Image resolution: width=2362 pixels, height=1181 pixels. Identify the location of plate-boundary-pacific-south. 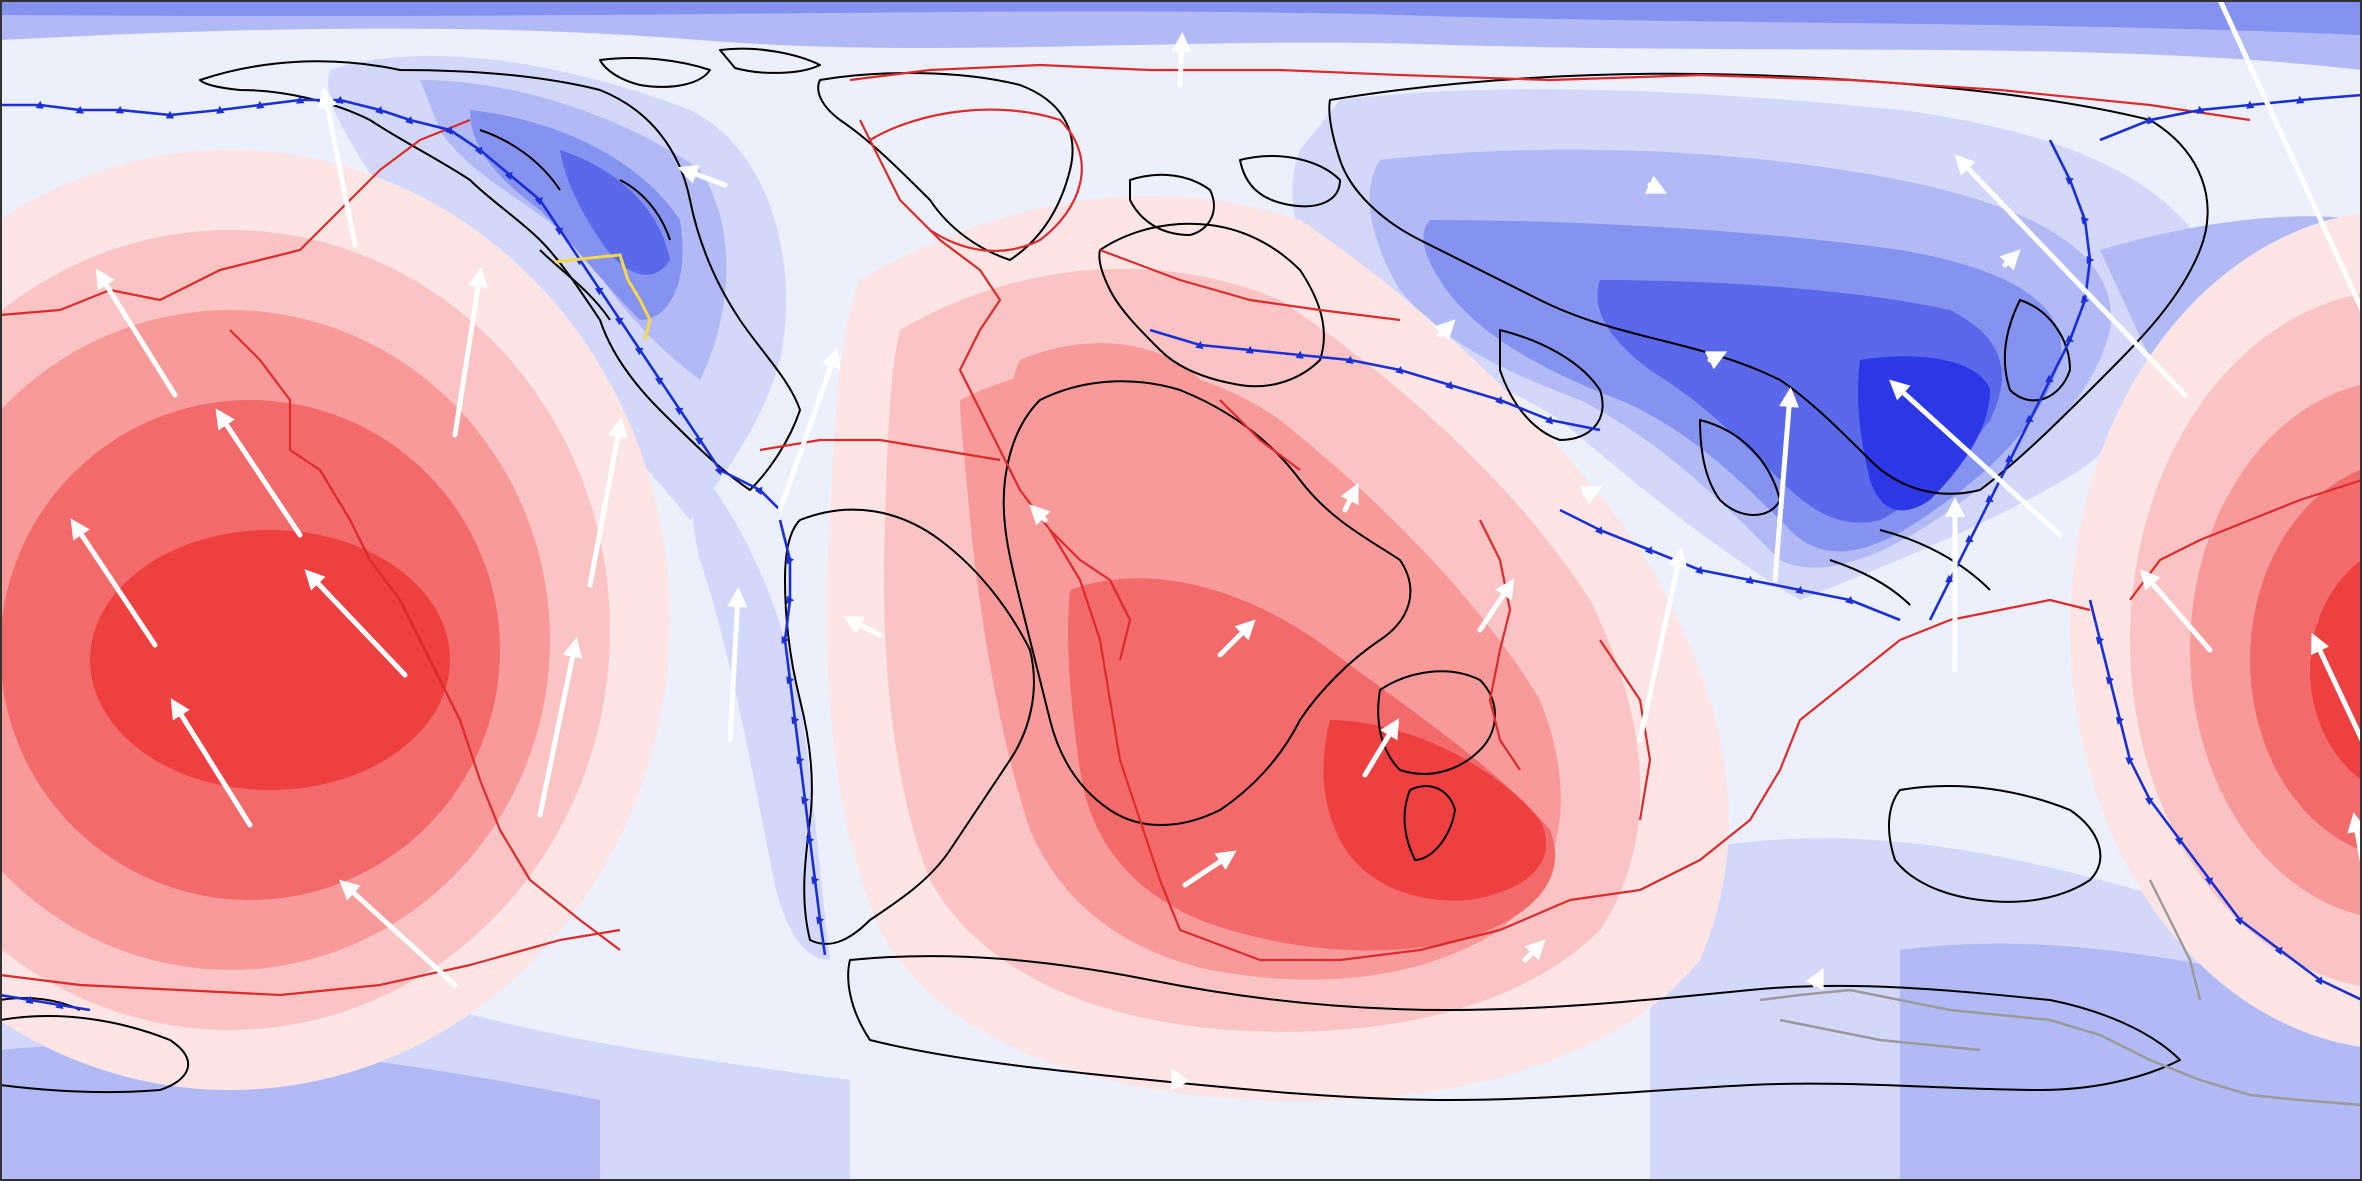
(310, 962).